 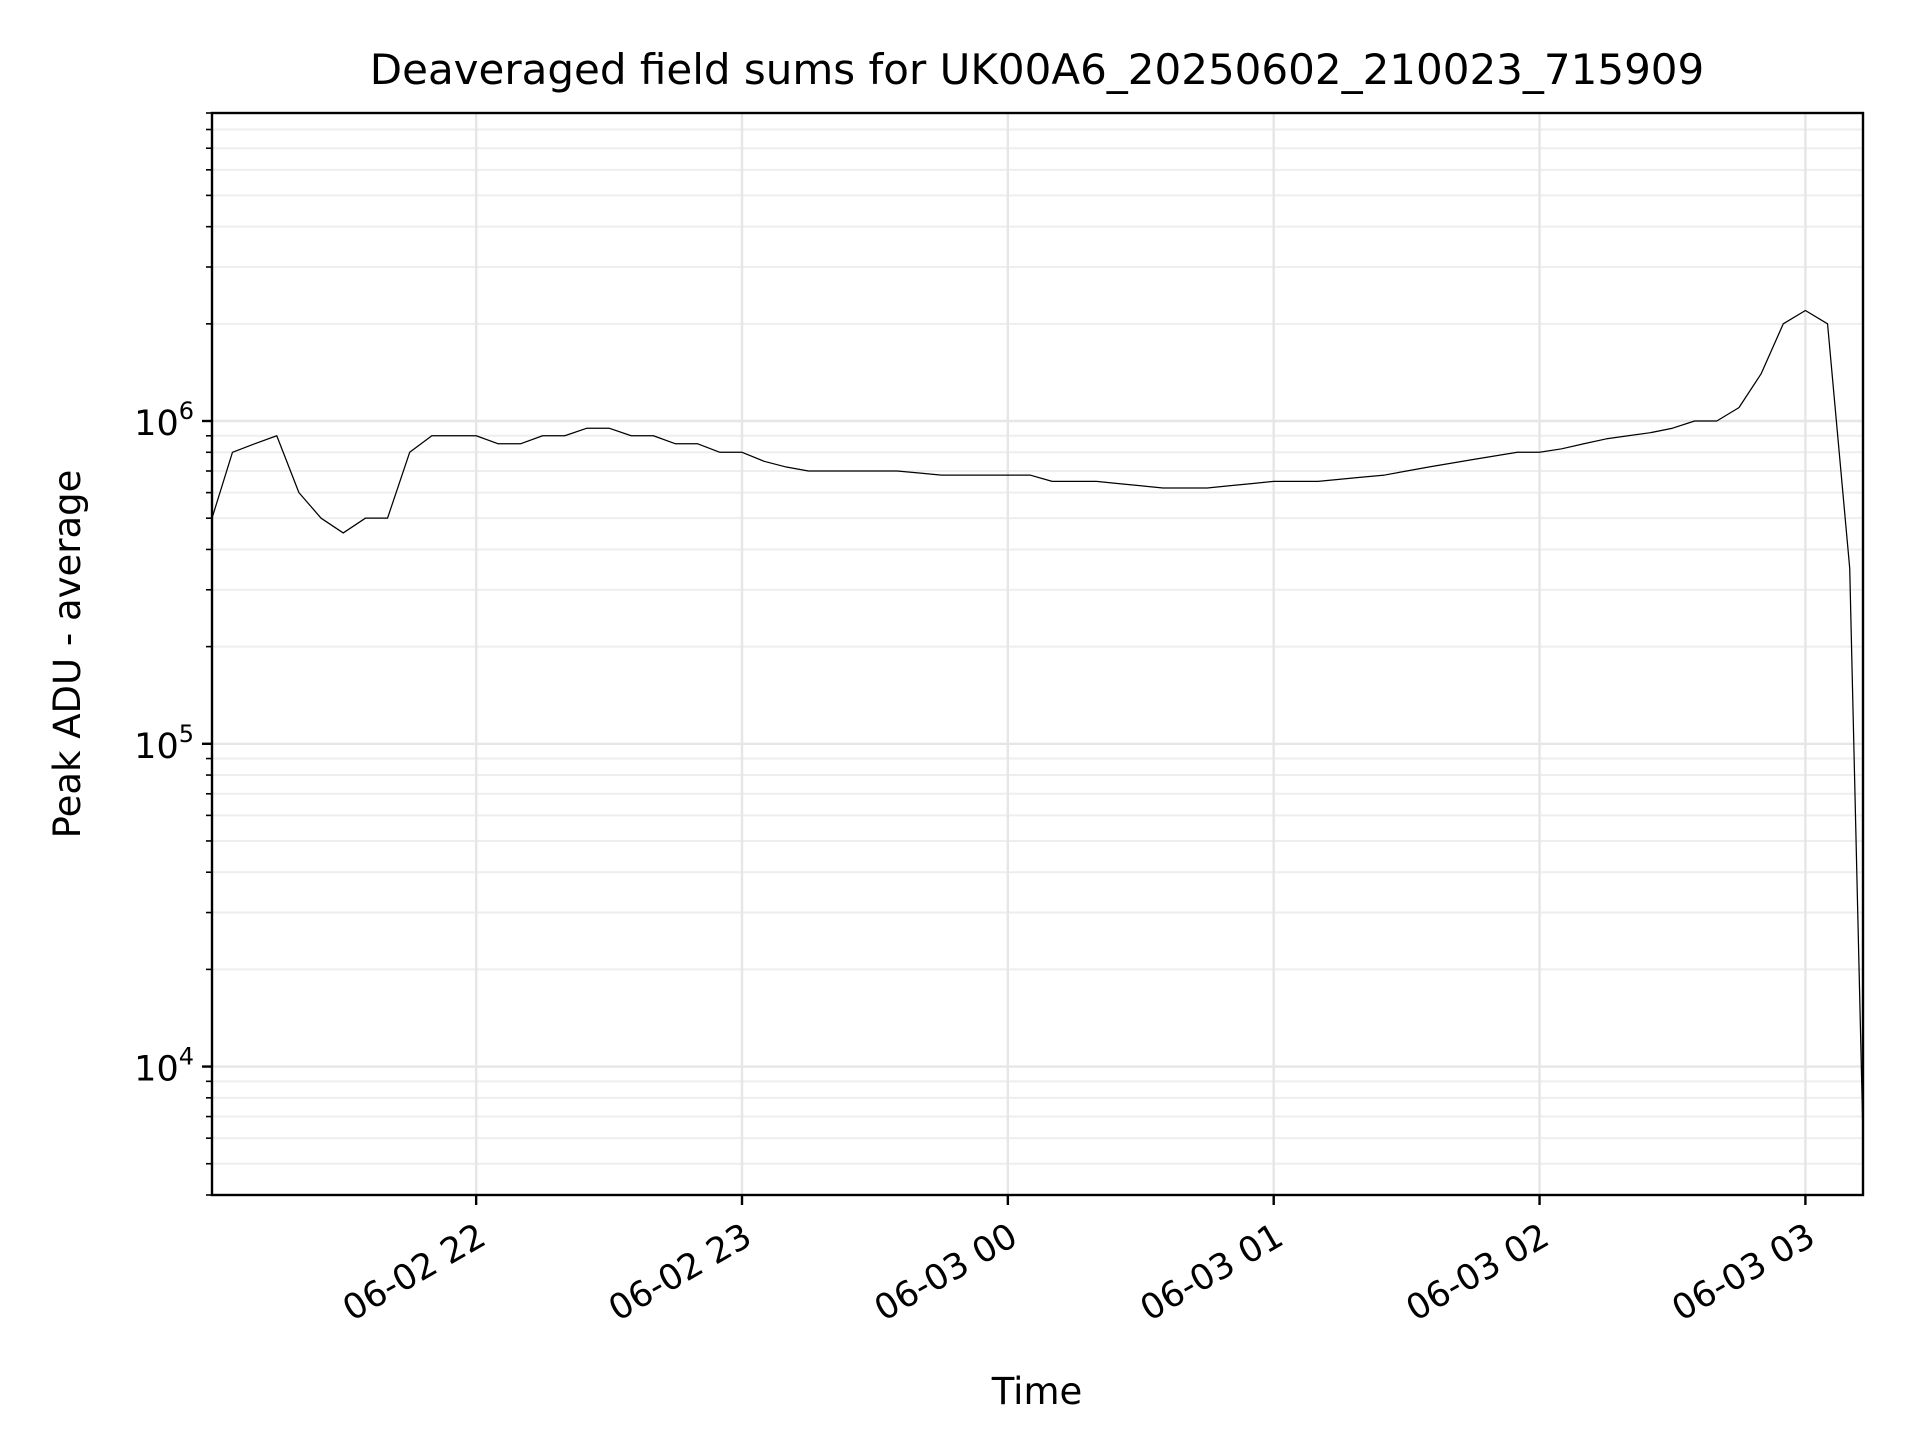 I want to click on y-axis-label: Peak ADU - average, so click(x=67, y=654).